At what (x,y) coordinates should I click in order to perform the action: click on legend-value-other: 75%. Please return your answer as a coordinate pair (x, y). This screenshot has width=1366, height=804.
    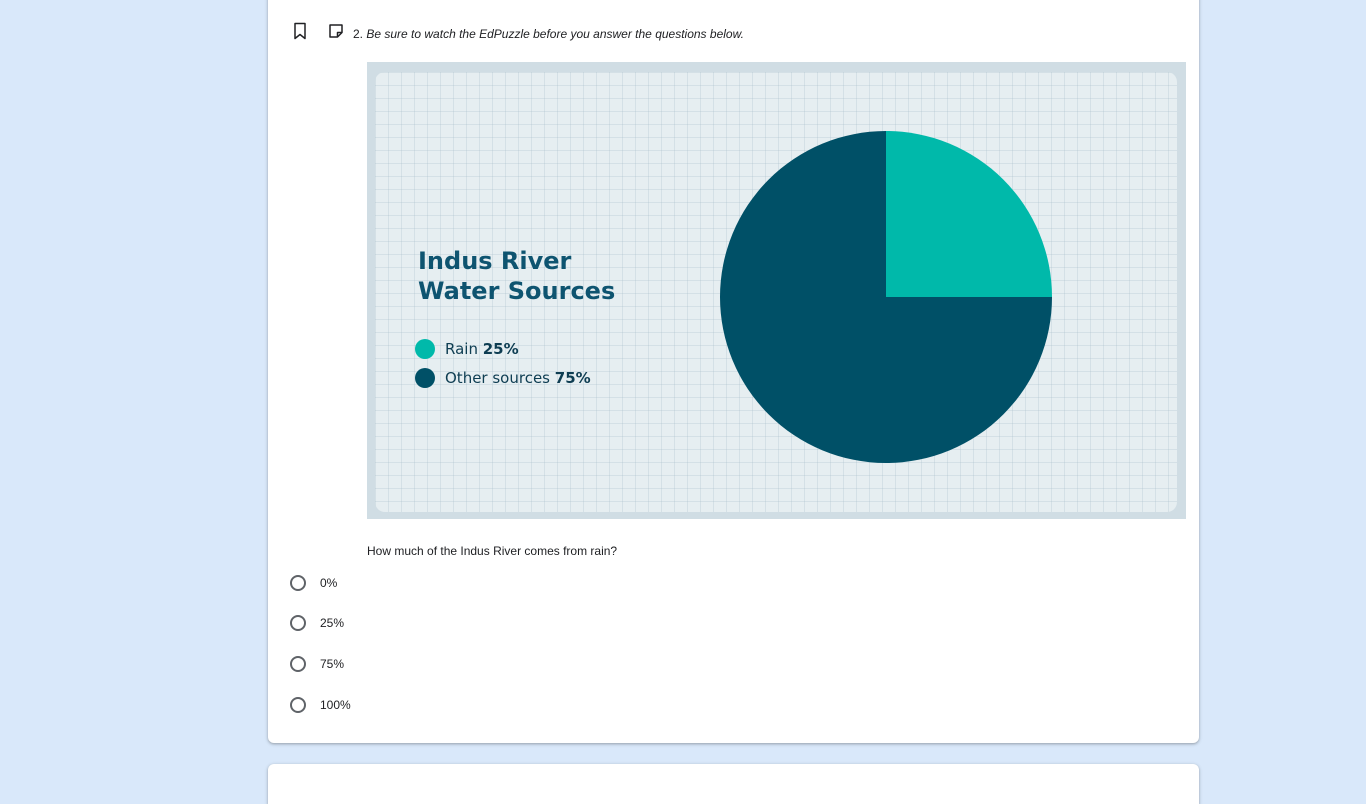
    Looking at the image, I should click on (572, 377).